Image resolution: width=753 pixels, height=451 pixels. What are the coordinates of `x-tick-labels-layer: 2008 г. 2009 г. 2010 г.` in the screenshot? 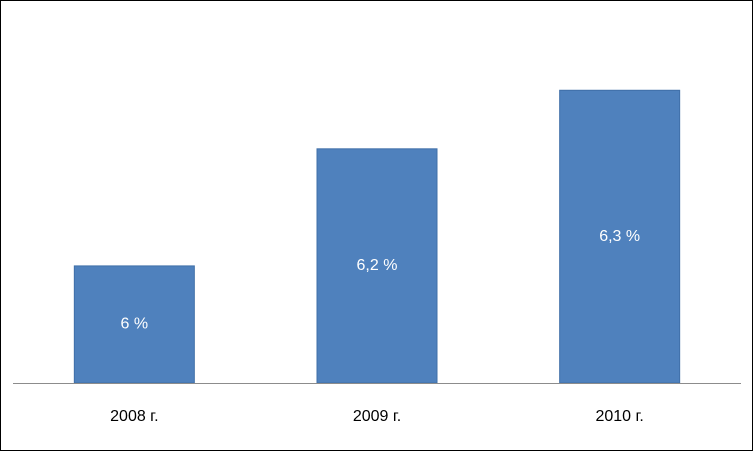 It's located at (377, 416).